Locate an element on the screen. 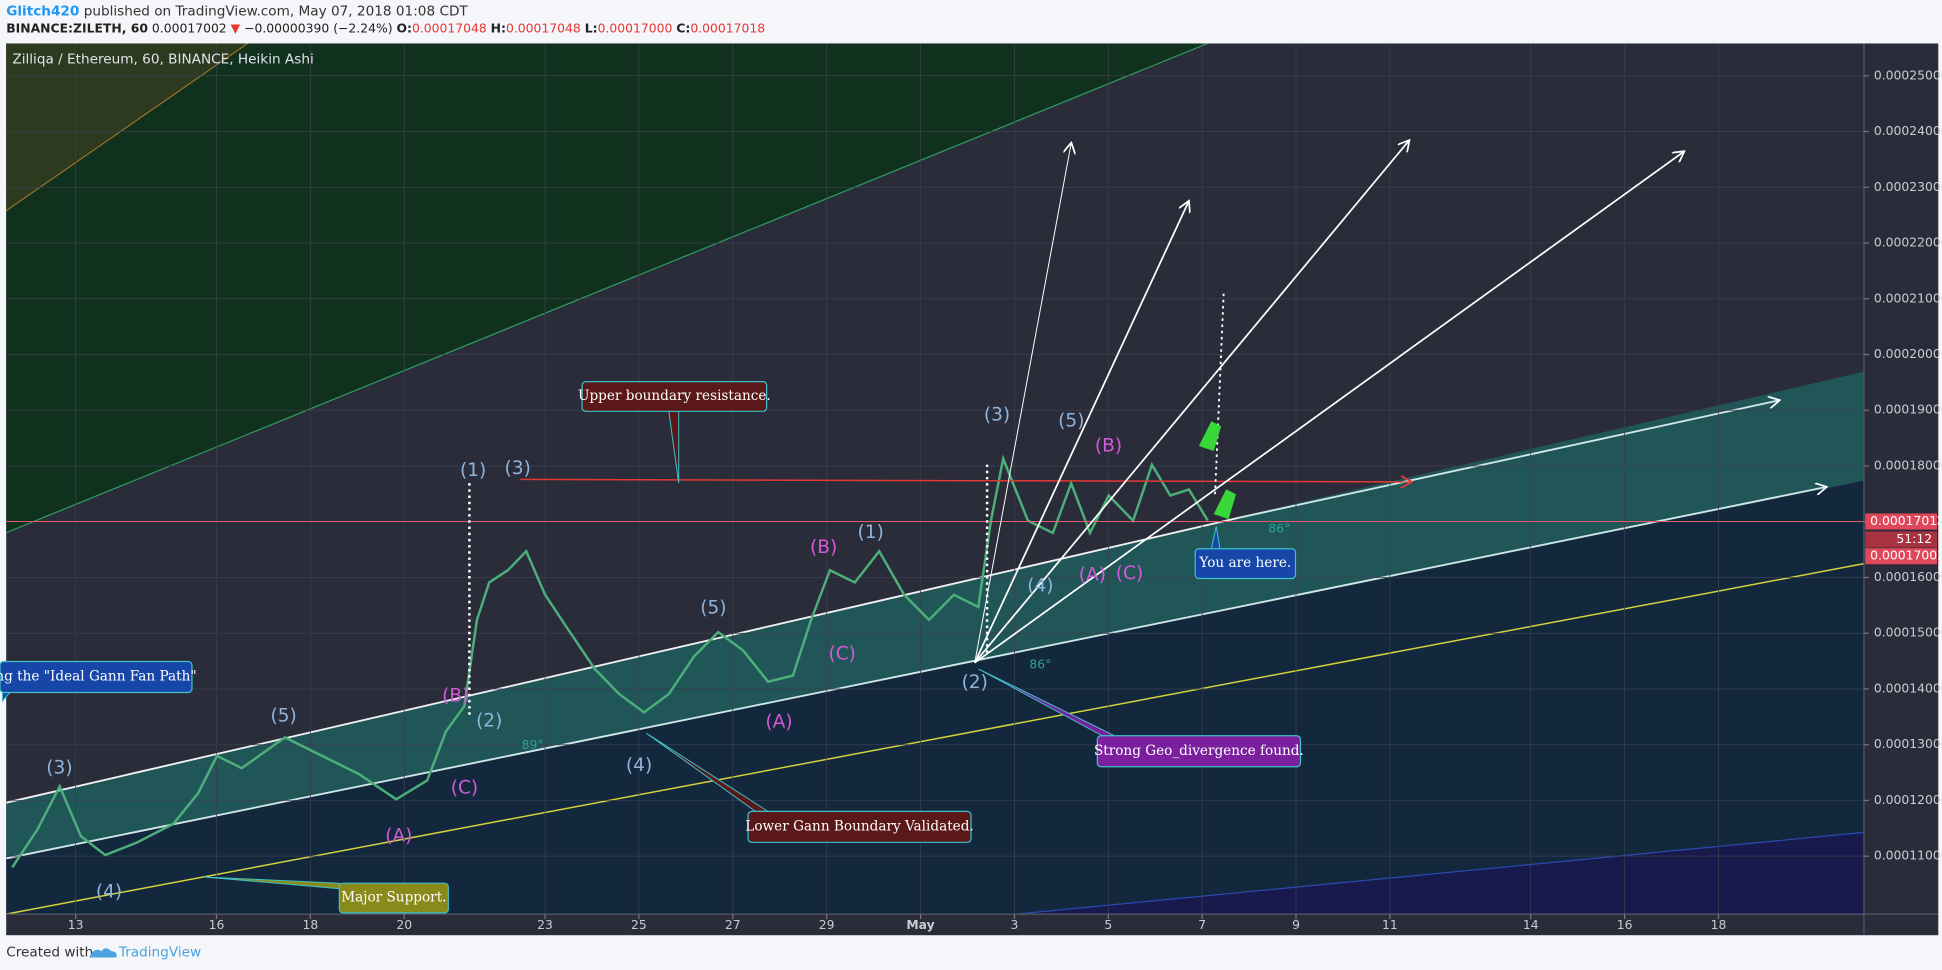  y-tick-label: 0.00016000 is located at coordinates (1908, 577).